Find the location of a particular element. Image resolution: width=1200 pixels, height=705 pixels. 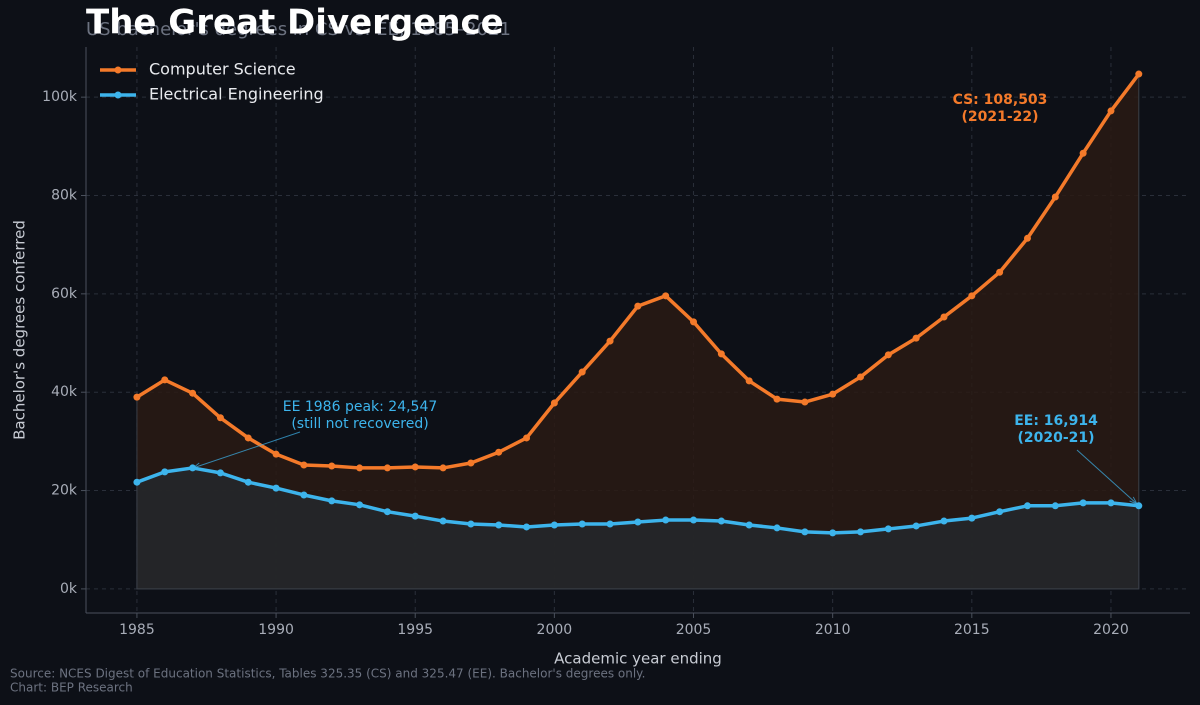

x-tick-label: 2020 is located at coordinates (1111, 630).